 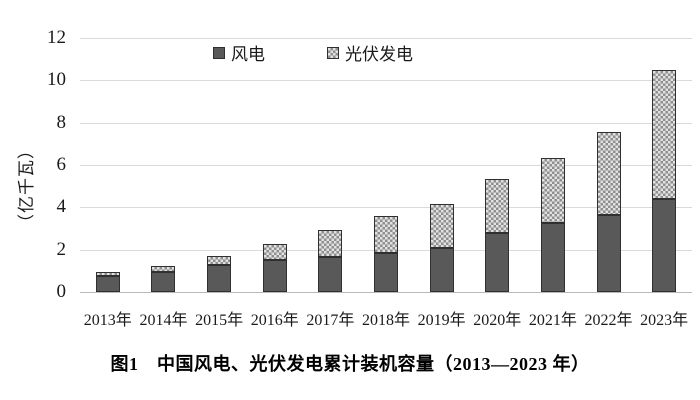 I want to click on legend-label-光伏发电: 光伏发电, so click(x=379, y=54).